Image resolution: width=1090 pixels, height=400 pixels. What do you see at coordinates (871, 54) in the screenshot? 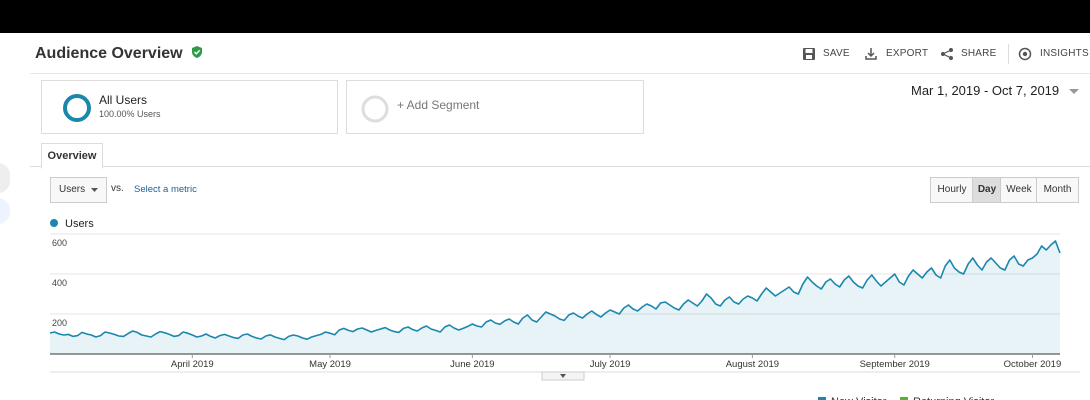
I see `export-icon` at bounding box center [871, 54].